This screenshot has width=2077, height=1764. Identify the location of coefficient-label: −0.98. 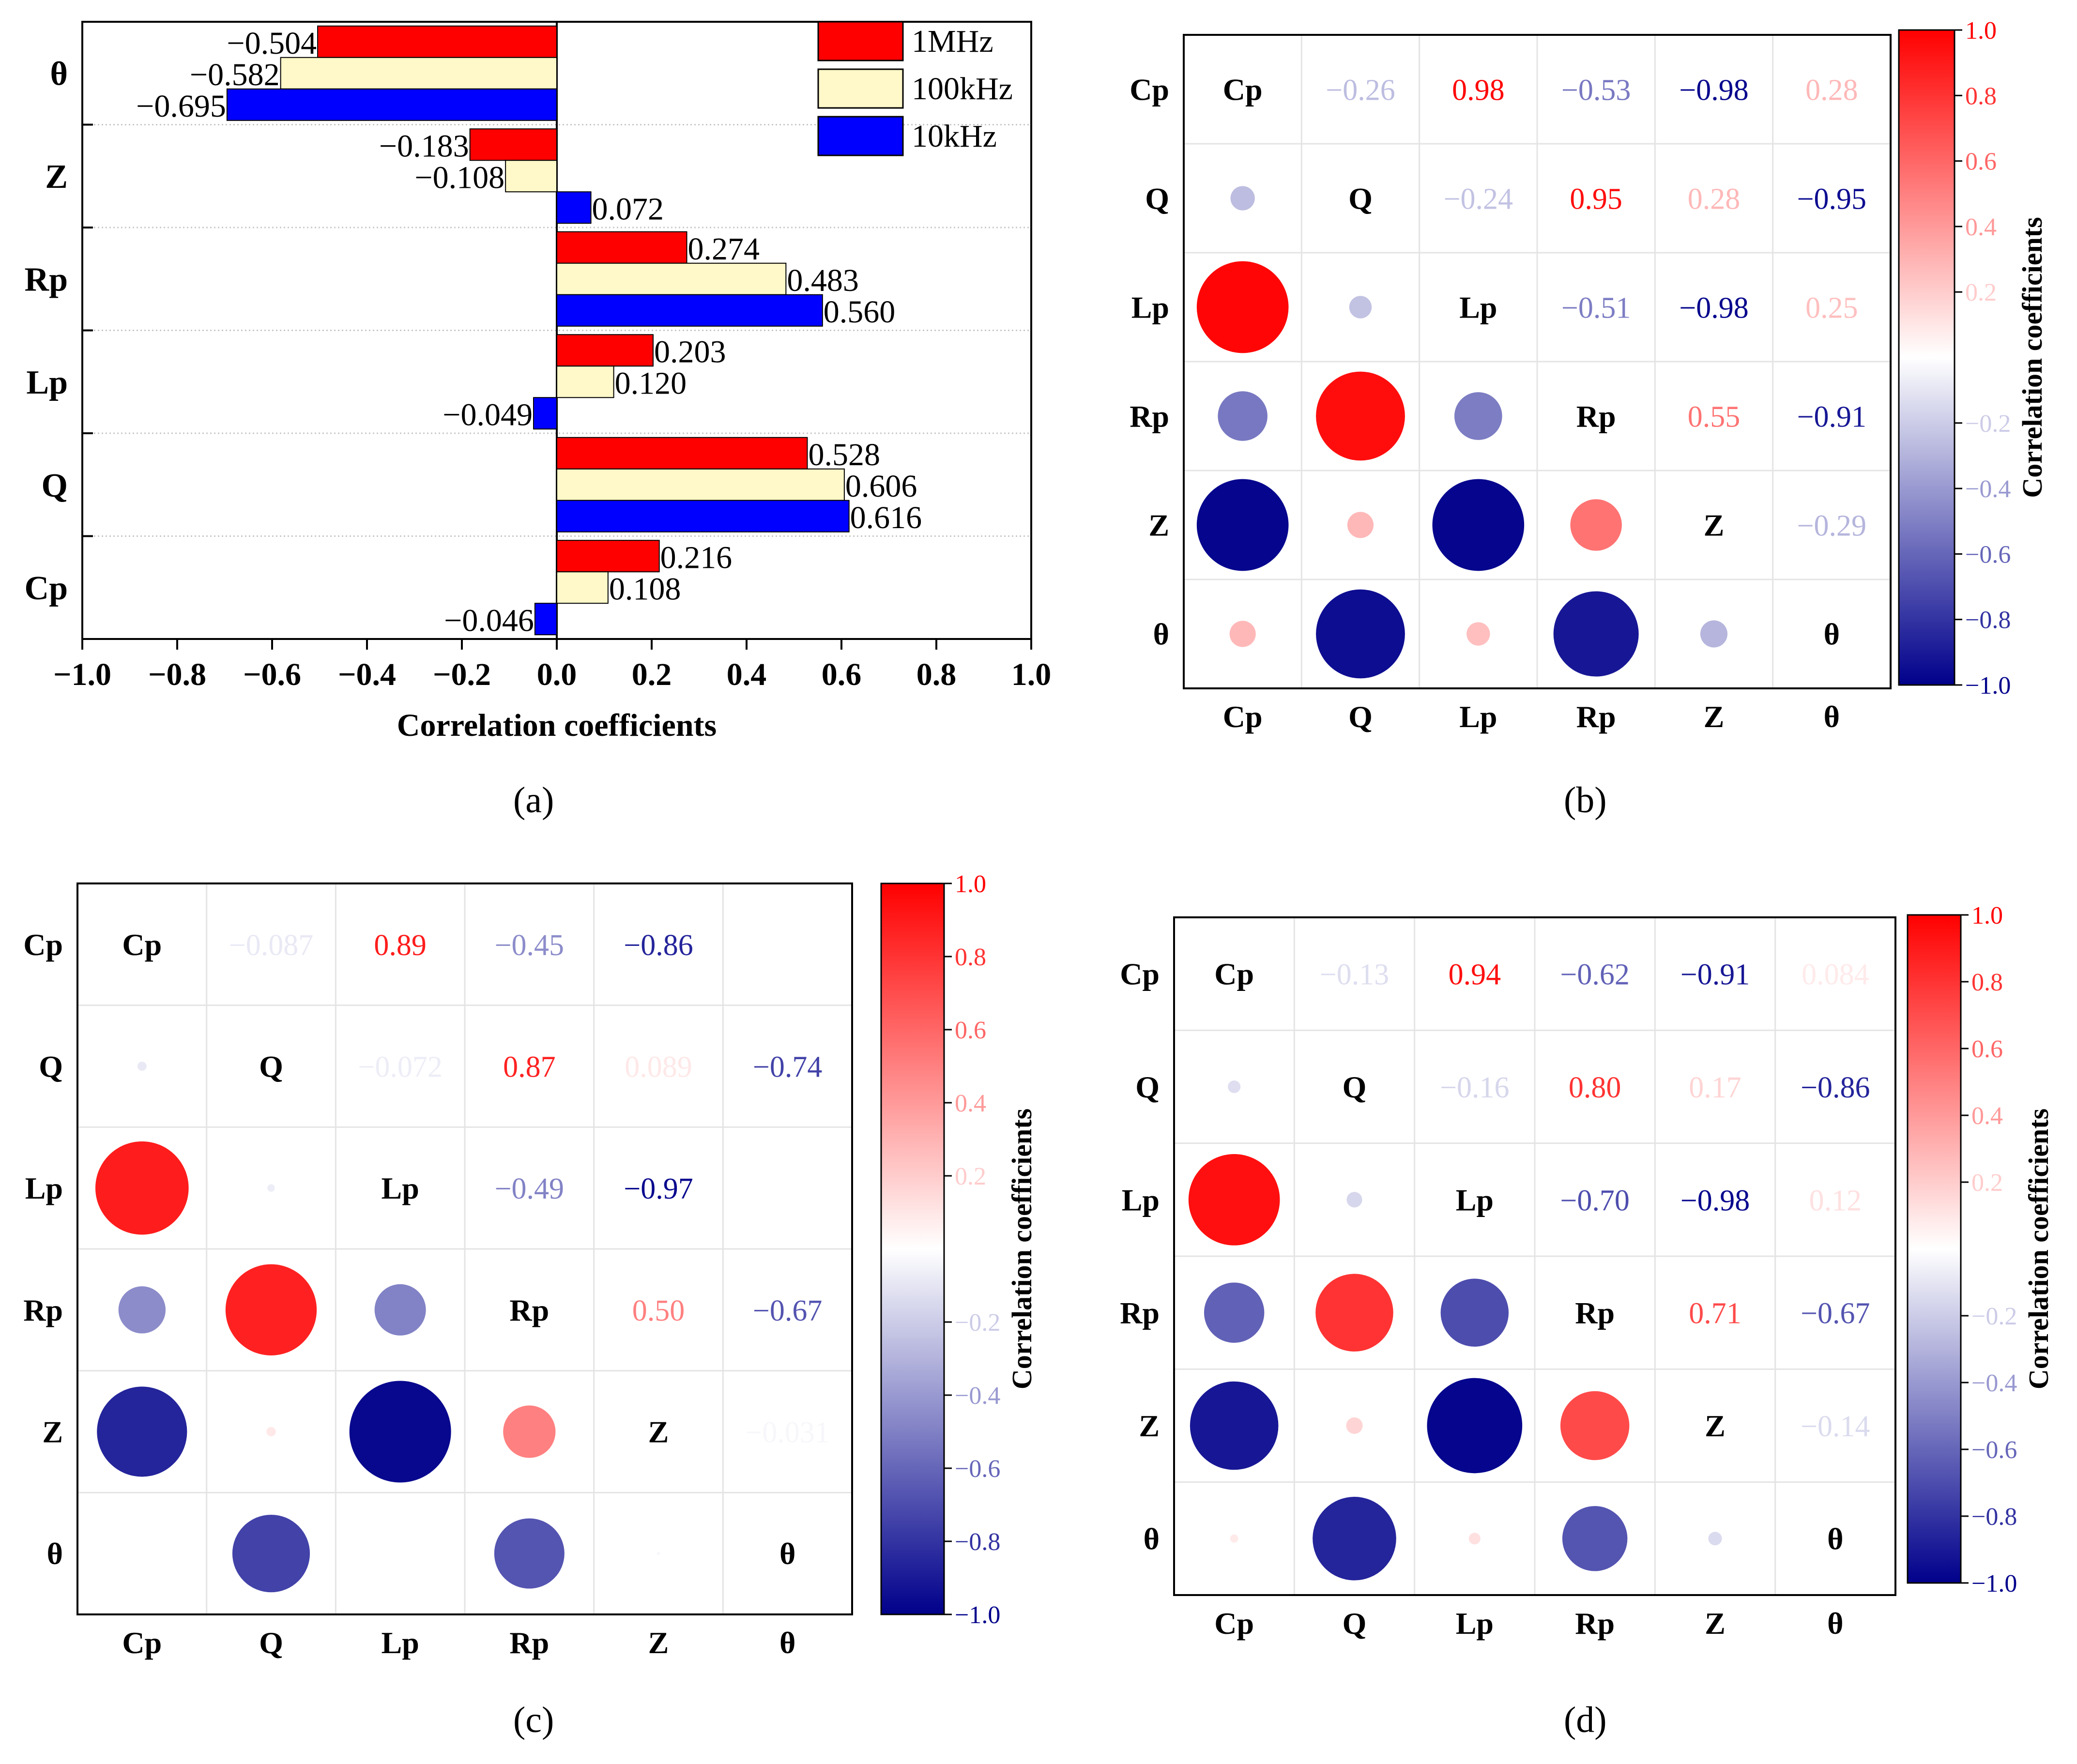
(1715, 1201).